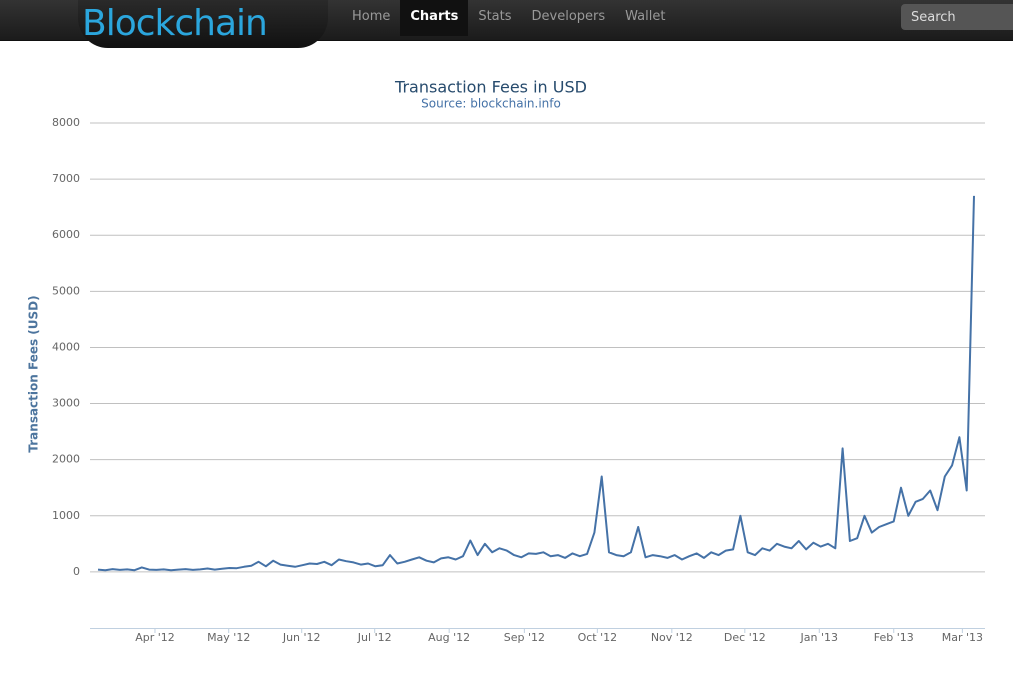  What do you see at coordinates (568, 16) in the screenshot?
I see `nav-item: Developers` at bounding box center [568, 16].